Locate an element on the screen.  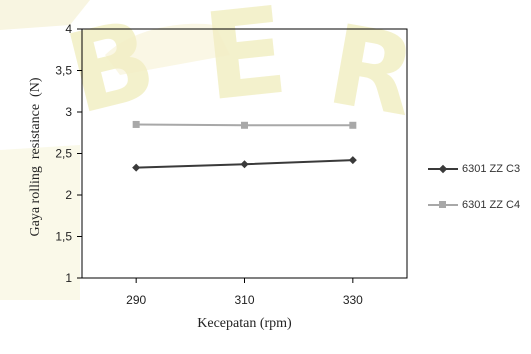
x-tick-label: 330 is located at coordinates (353, 300).